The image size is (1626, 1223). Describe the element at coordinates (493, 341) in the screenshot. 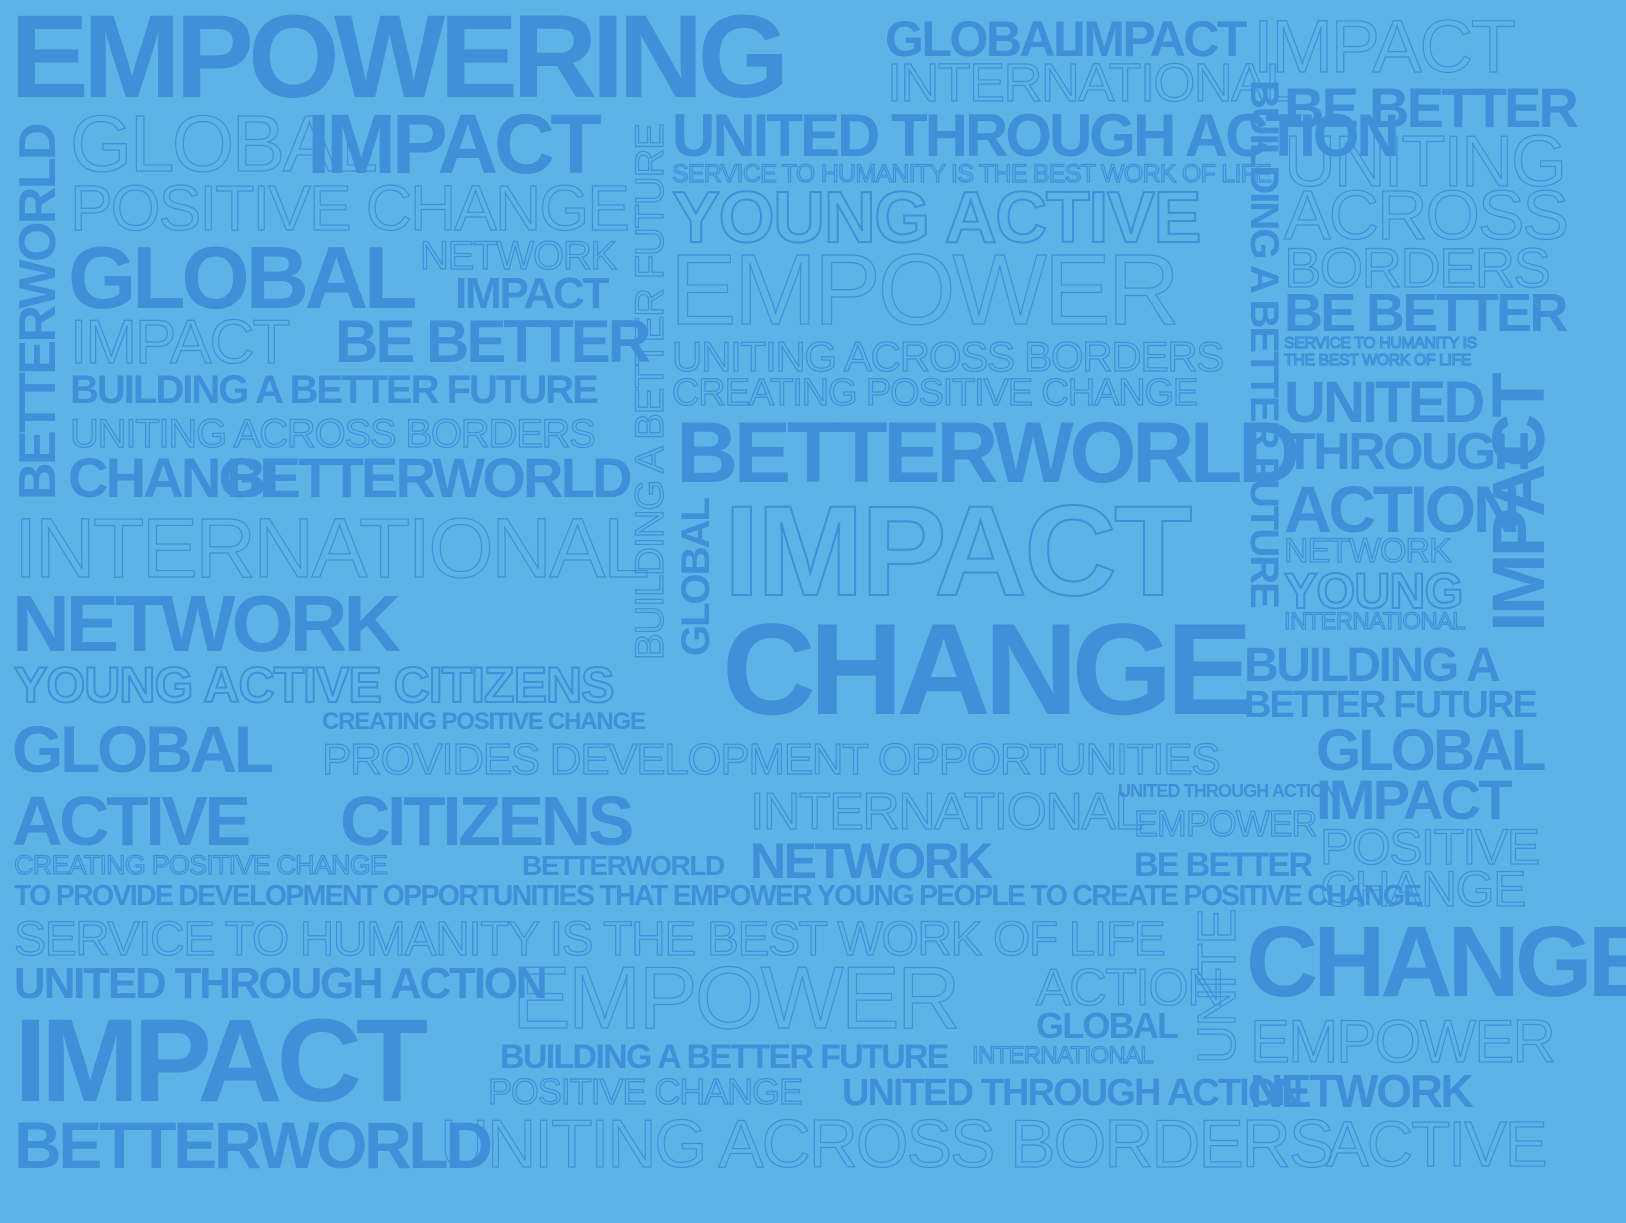

I see `word-be-better-3: BE BETTER` at that location.